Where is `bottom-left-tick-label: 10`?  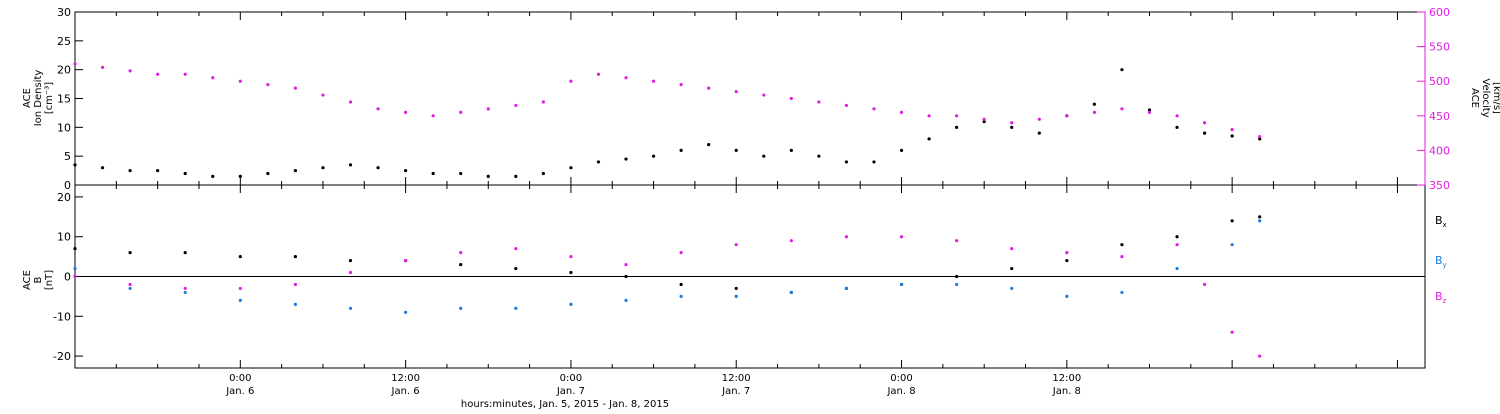 bottom-left-tick-label: 10 is located at coordinates (64, 237).